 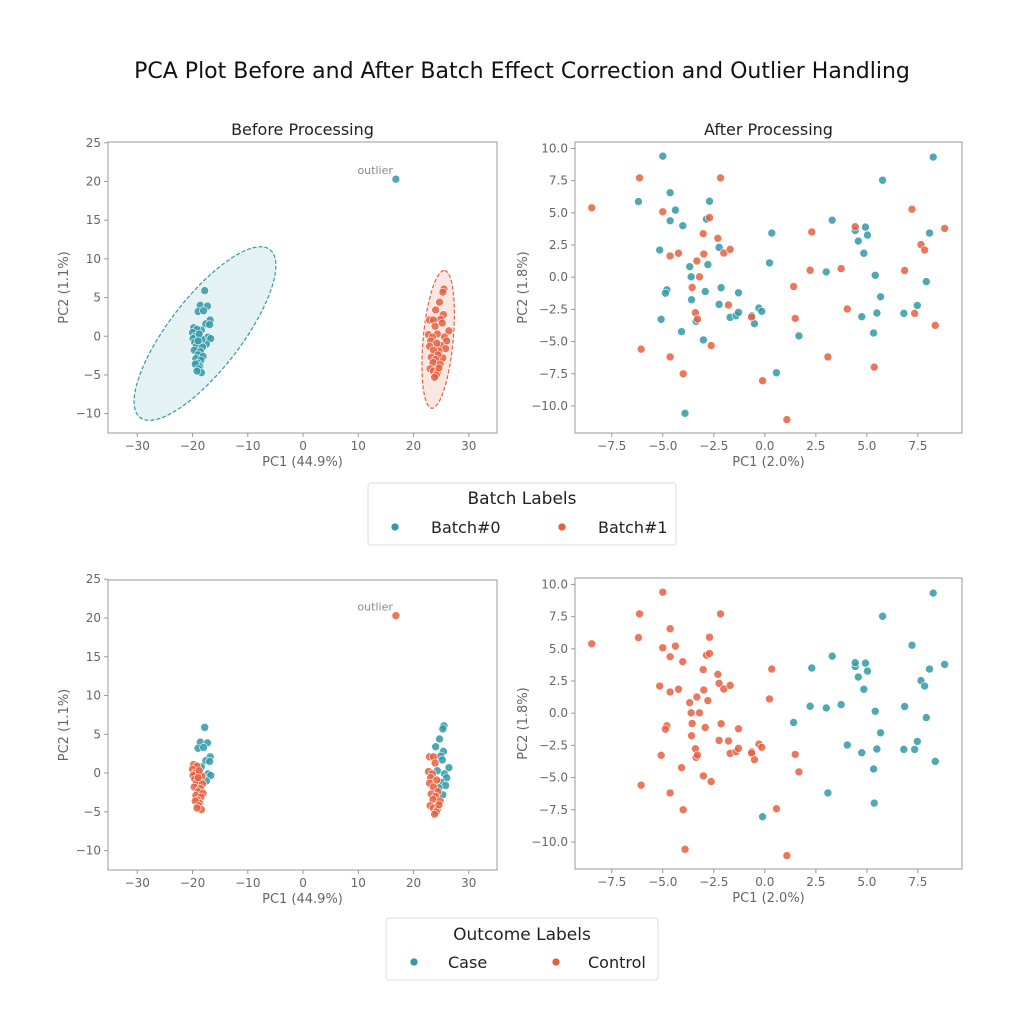 What do you see at coordinates (553, 810) in the screenshot?
I see `y-tick-label: −7.5` at bounding box center [553, 810].